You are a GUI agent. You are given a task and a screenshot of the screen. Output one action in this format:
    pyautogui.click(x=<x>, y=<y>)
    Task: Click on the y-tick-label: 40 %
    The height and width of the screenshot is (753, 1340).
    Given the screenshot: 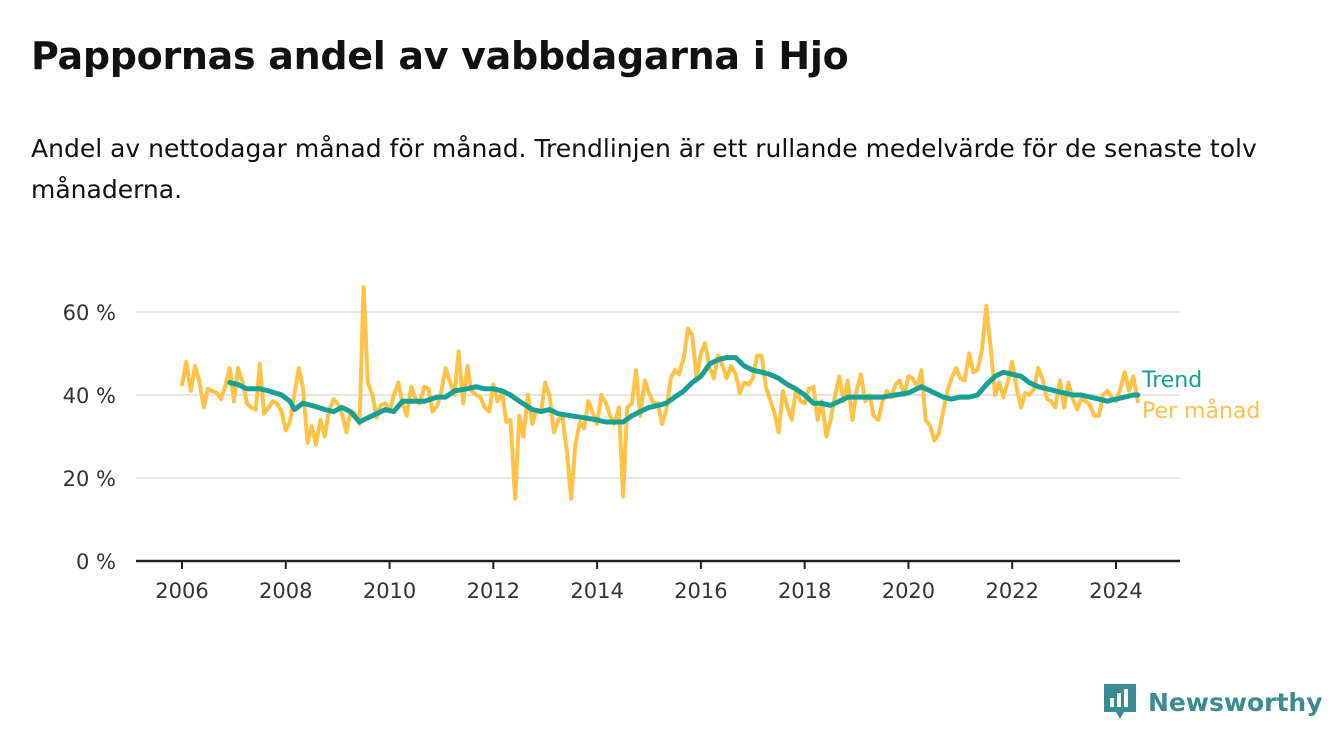 What is the action you would take?
    pyautogui.click(x=89, y=396)
    